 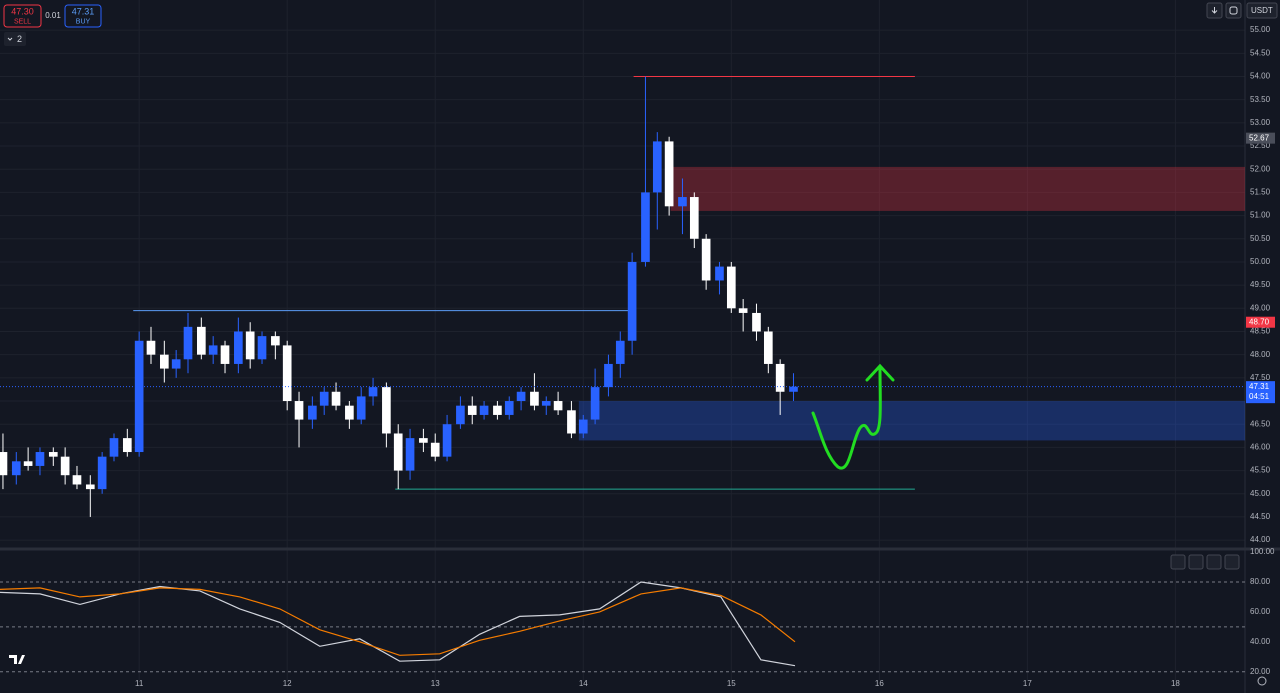 What do you see at coordinates (1260, 168) in the screenshot?
I see `y-tick-label: 52.00` at bounding box center [1260, 168].